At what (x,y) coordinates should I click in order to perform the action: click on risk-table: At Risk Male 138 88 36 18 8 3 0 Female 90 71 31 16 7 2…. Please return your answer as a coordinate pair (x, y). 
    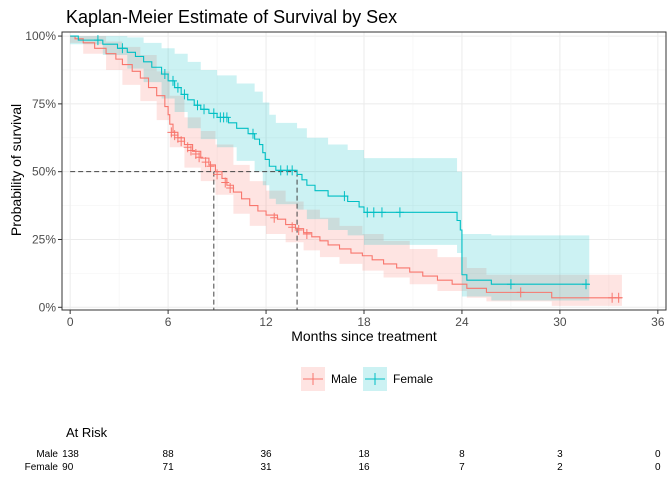
    Looking at the image, I should click on (343, 449).